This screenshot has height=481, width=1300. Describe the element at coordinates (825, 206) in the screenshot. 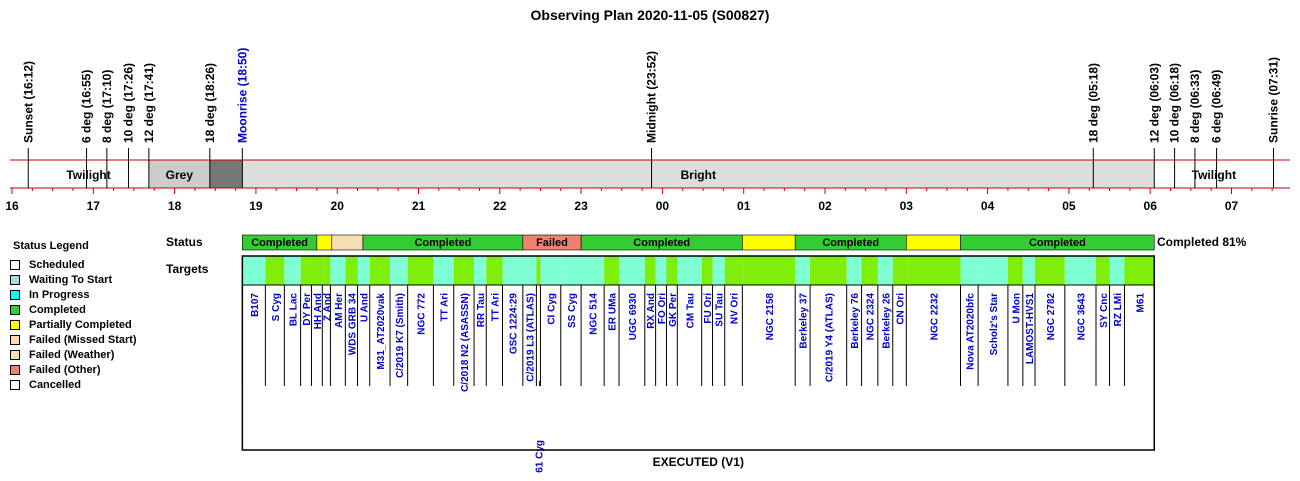

I see `hour-tick-label: 02` at that location.